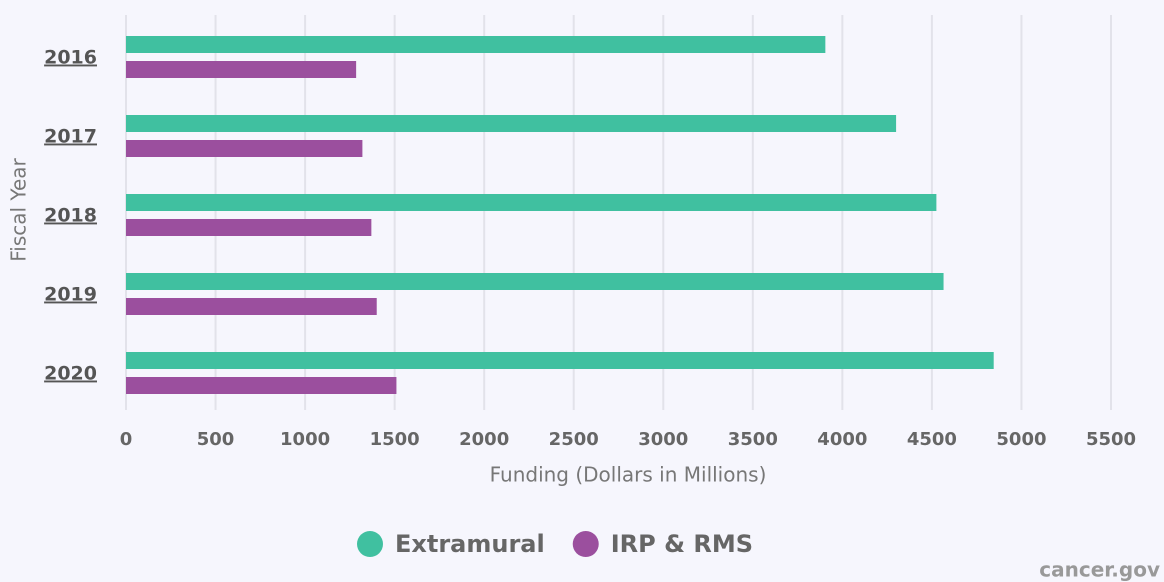  What do you see at coordinates (842, 439) in the screenshot?
I see `x-tick-label: 4000` at bounding box center [842, 439].